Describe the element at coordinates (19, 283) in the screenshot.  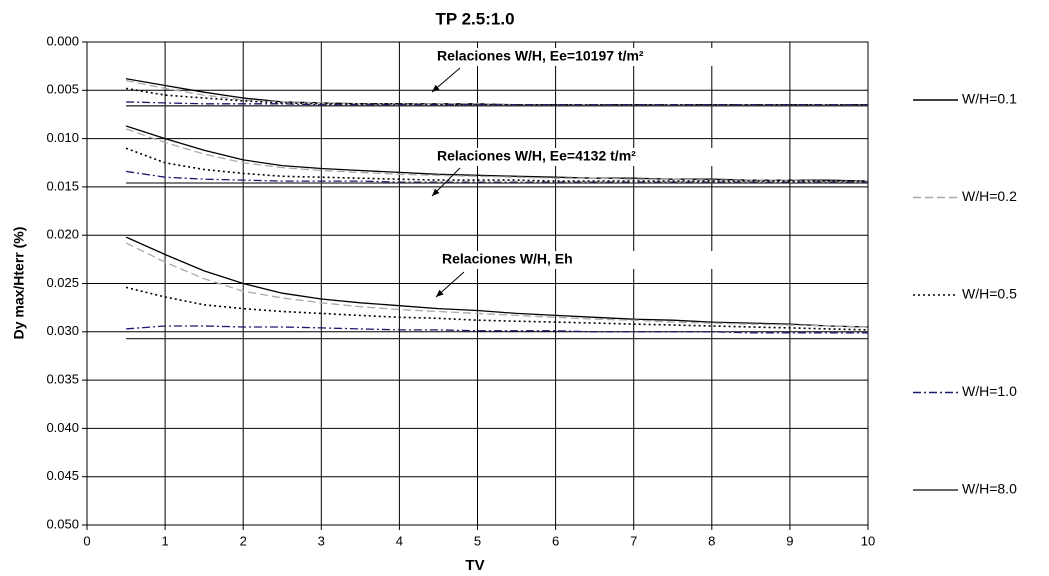
I see `y-axis-title: Dy max/Hterr (%)` at that location.